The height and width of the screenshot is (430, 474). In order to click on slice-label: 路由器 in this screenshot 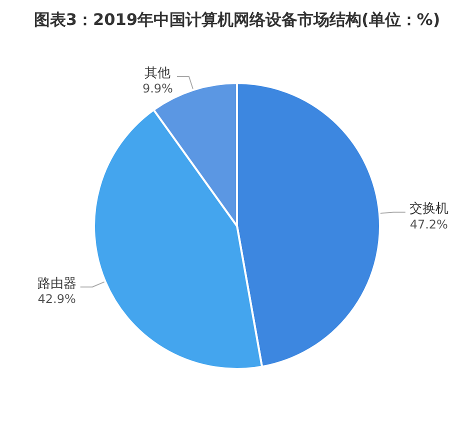, I will do `click(56, 284)`.